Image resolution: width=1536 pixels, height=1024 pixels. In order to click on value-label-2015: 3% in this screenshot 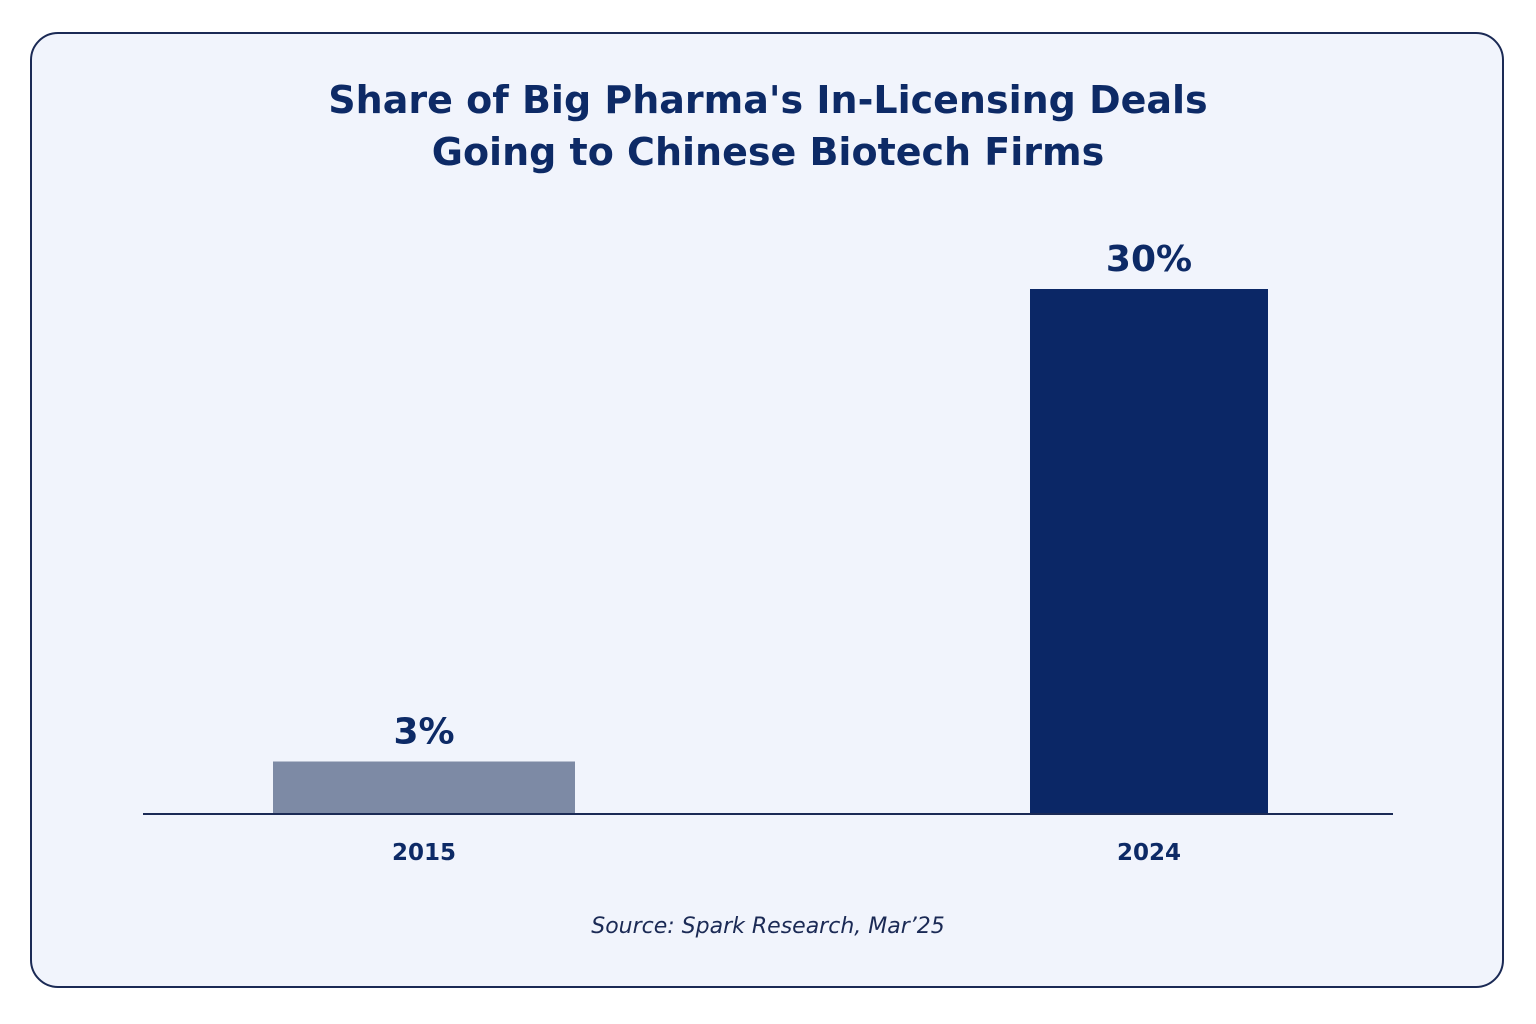, I will do `click(423, 732)`.